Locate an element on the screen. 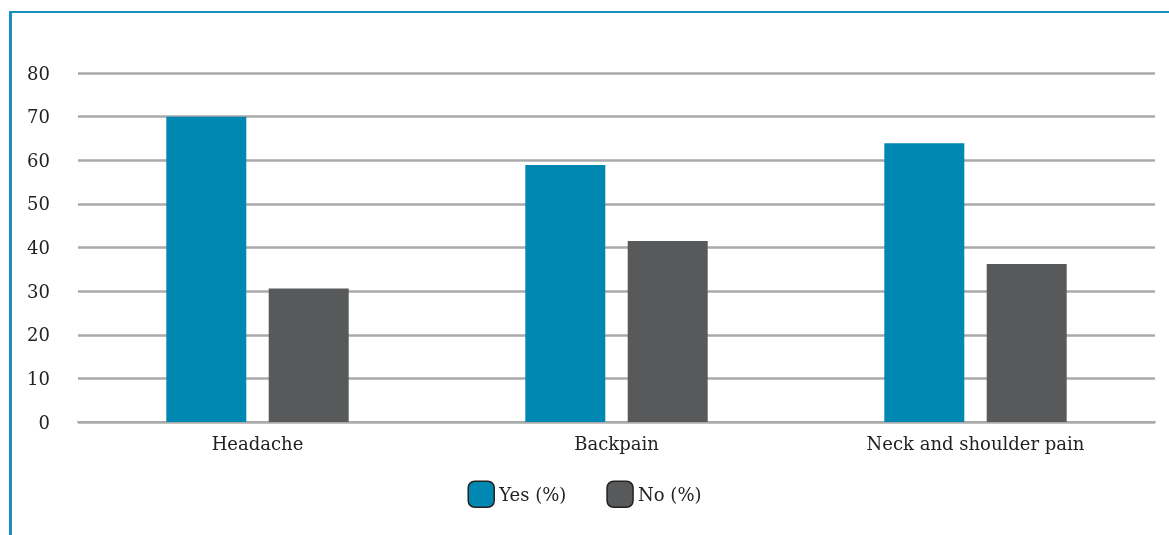 The width and height of the screenshot is (1169, 535). y-tick-label: 80 is located at coordinates (38, 73).